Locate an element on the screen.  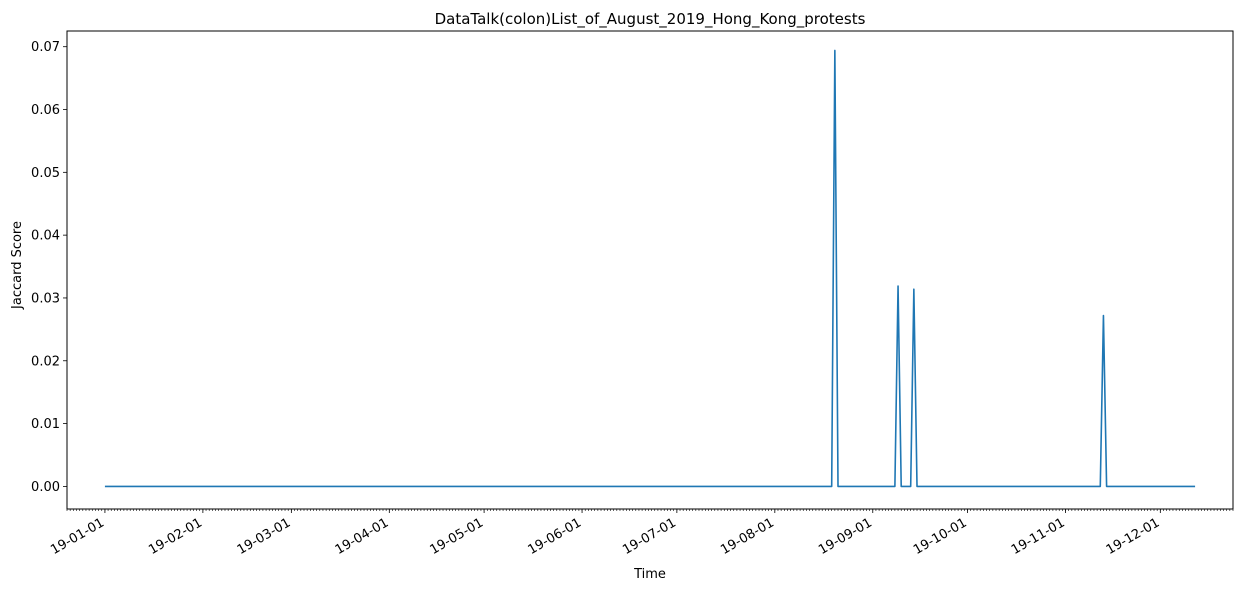
x-tick-label: 19-06-01 is located at coordinates (554, 536).